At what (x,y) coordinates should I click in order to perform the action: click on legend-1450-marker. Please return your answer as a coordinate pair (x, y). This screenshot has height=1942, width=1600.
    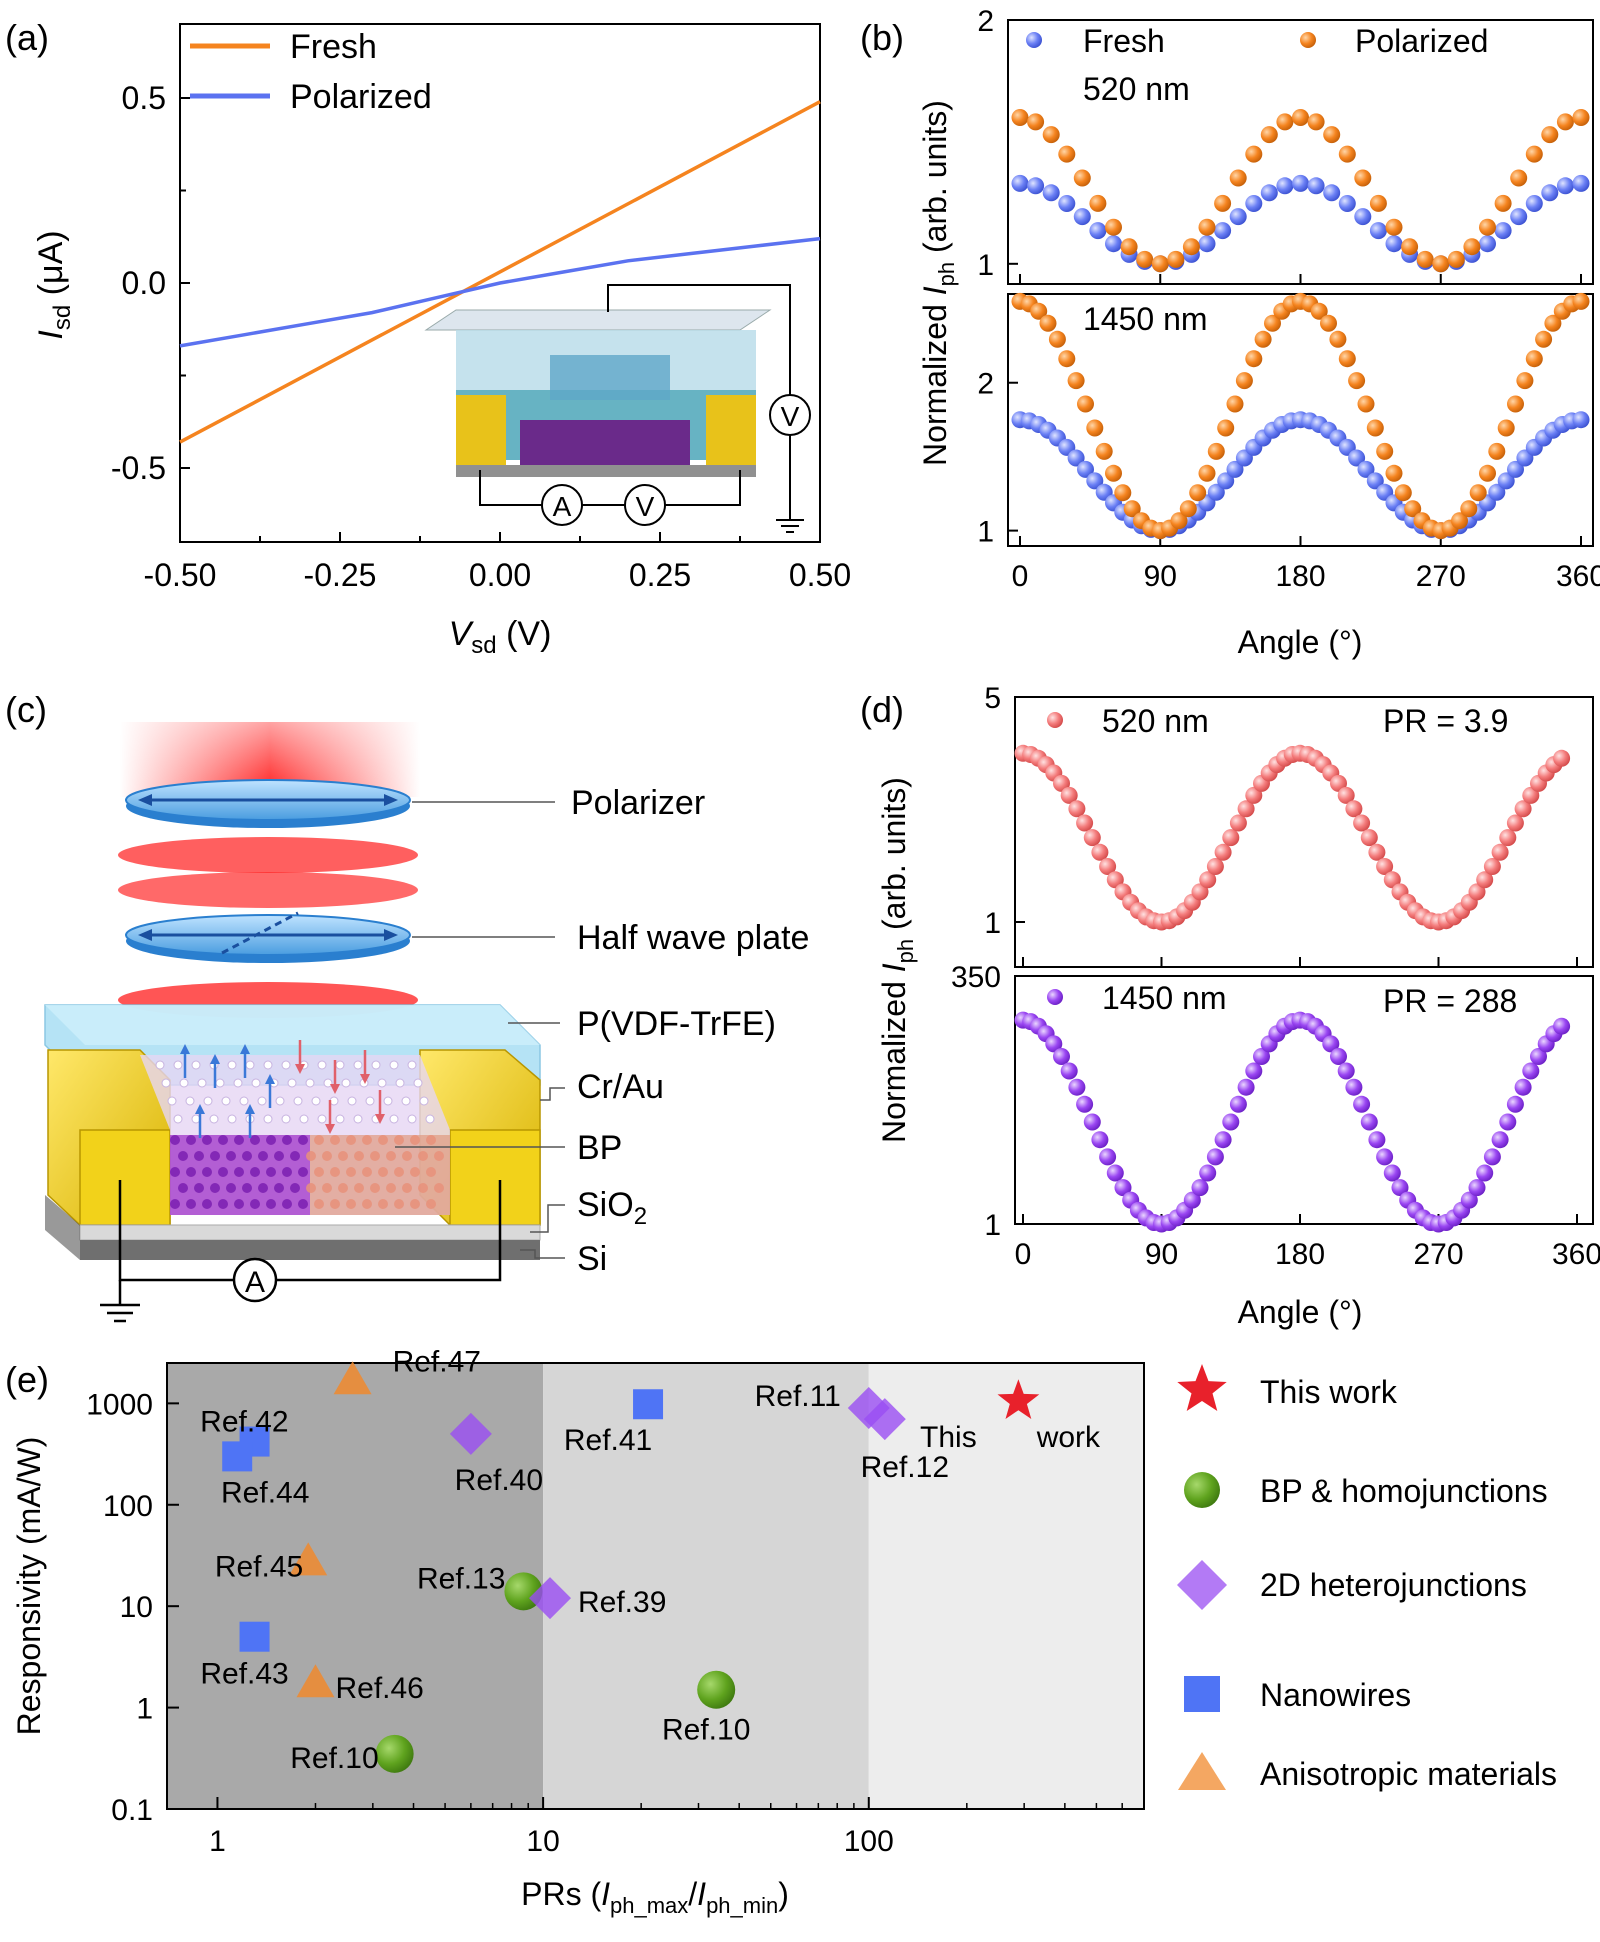
    Looking at the image, I should click on (1055, 997).